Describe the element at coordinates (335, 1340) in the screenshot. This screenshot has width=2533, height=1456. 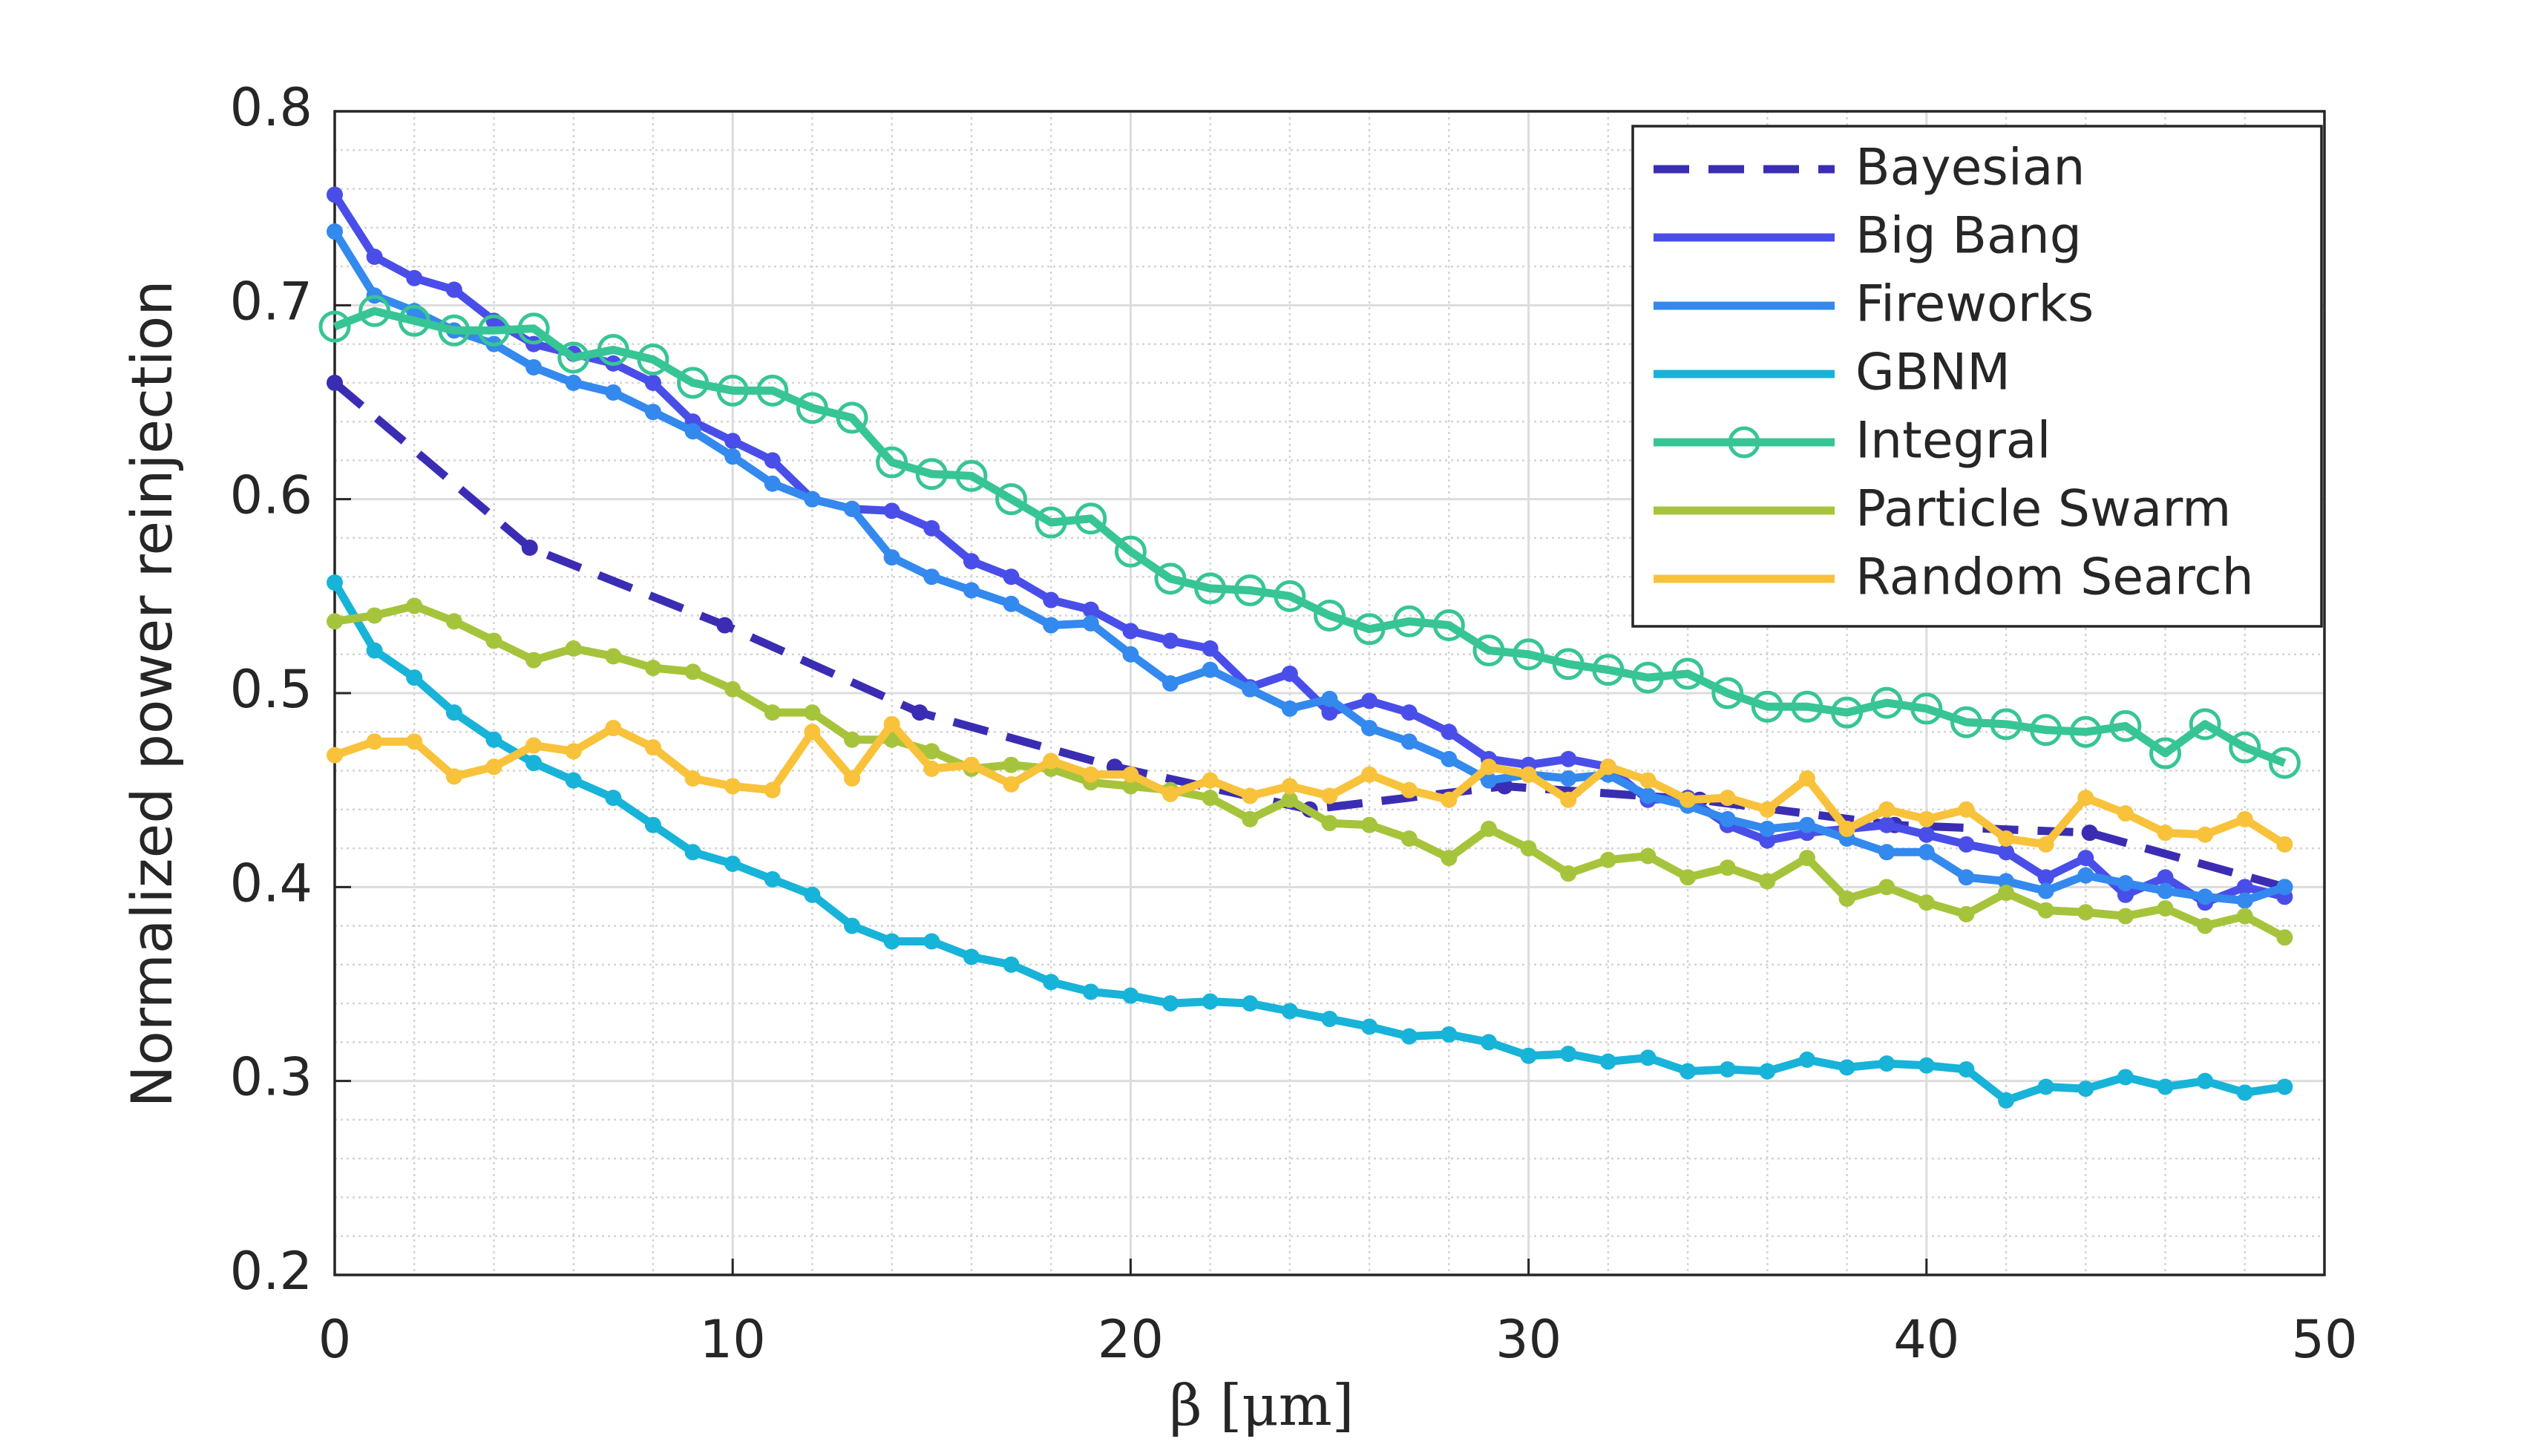
I see `x-tick-label: 0` at that location.